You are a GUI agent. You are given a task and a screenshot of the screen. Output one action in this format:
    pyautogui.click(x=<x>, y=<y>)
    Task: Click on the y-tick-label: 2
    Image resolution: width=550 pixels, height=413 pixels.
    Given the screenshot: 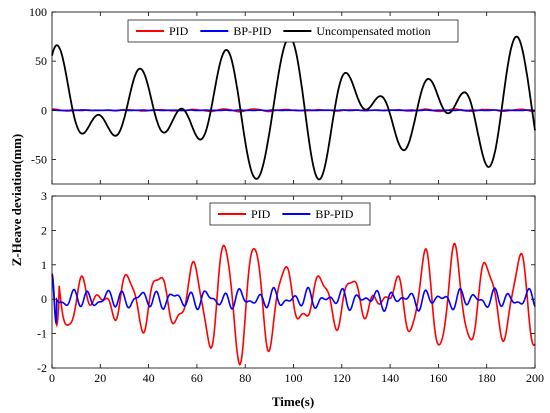 What is the action you would take?
    pyautogui.click(x=44, y=230)
    